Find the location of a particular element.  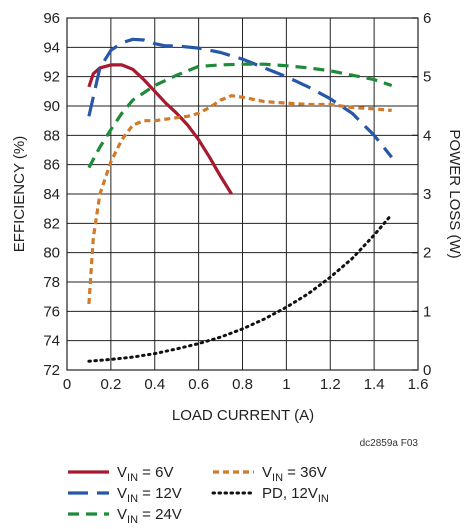

y2-axis-title: POWER LOSS (W) is located at coordinates (454, 193).